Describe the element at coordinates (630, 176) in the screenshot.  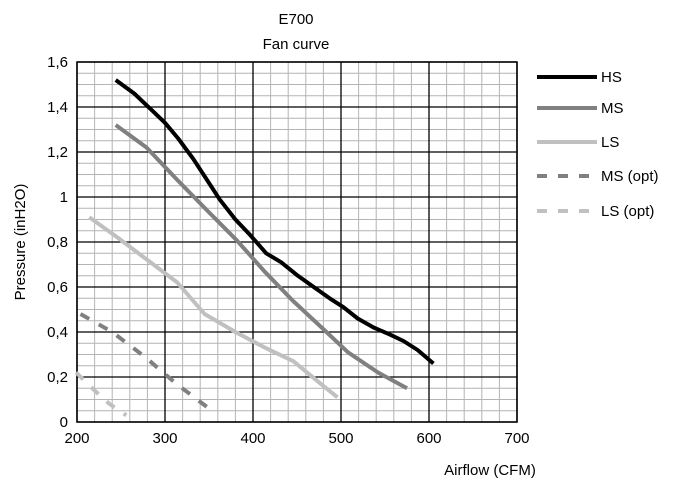
I see `legend-label: MS (opt)` at that location.